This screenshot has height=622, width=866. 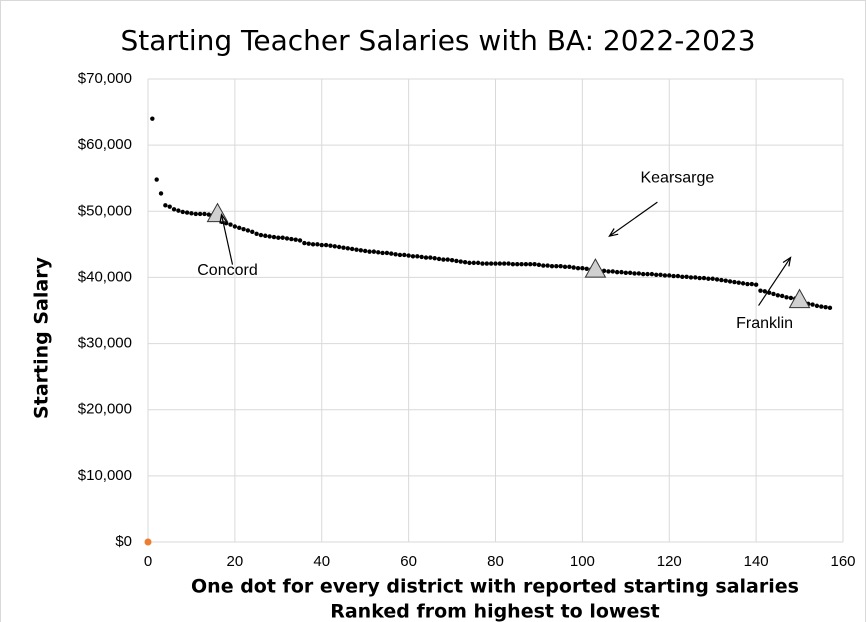 I want to click on y-tick-label: $0, so click(x=123, y=541).